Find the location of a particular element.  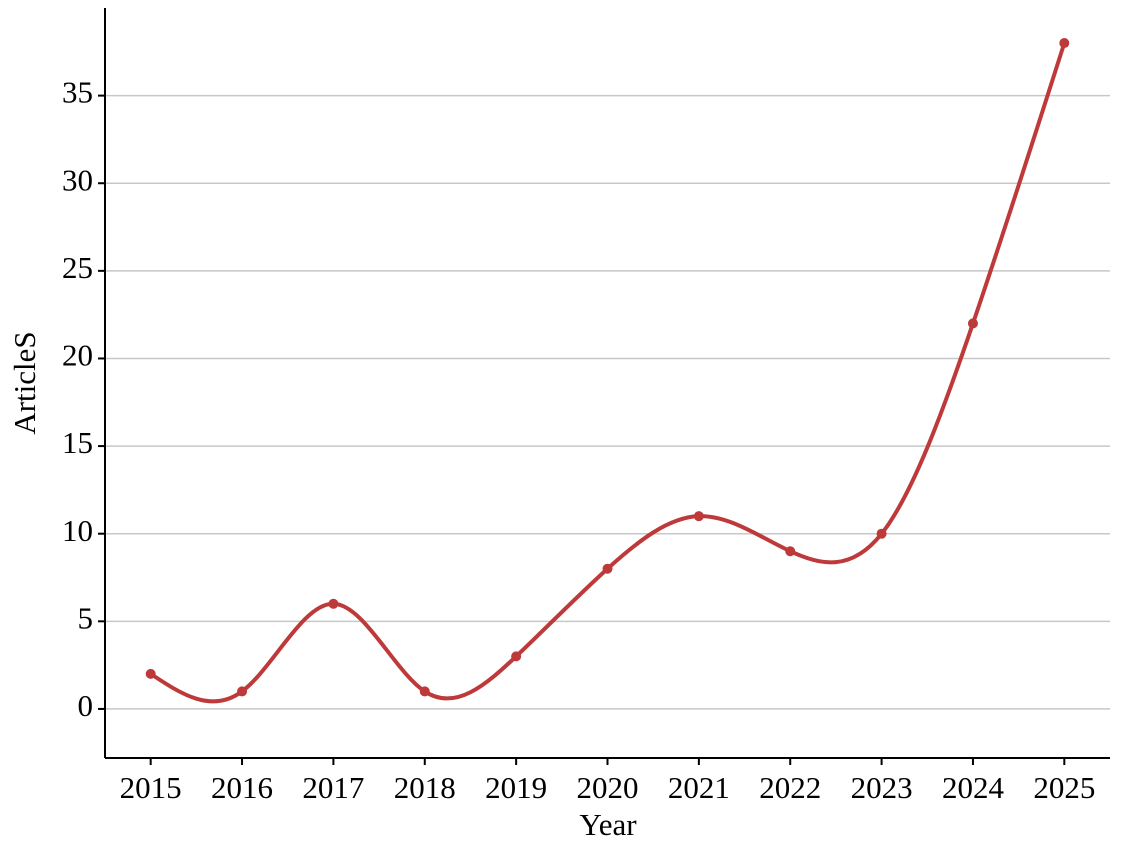

x-tick-label: 2023 is located at coordinates (882, 787).